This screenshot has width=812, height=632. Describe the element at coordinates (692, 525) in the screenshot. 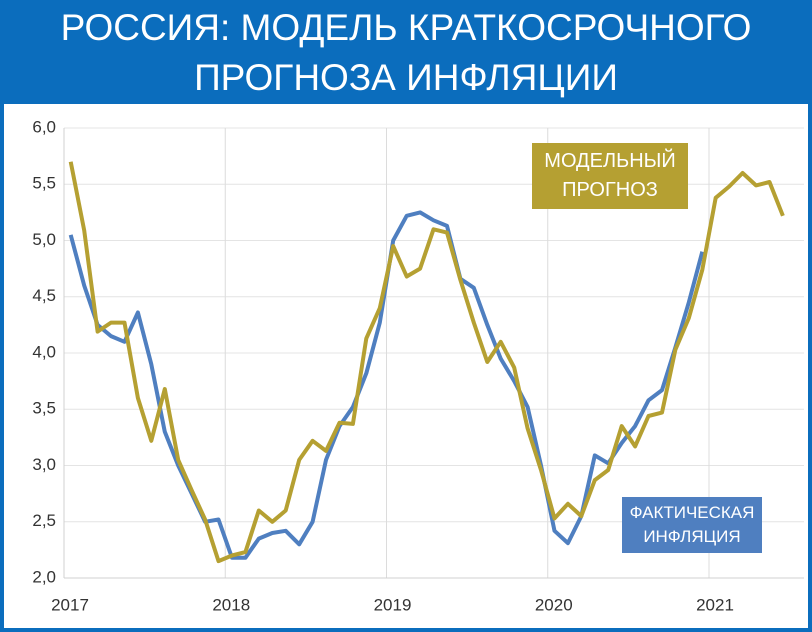

I see `legend-actual: ФАКТИЧЕСКАЯ ИНФЛЯЦИЯ` at that location.